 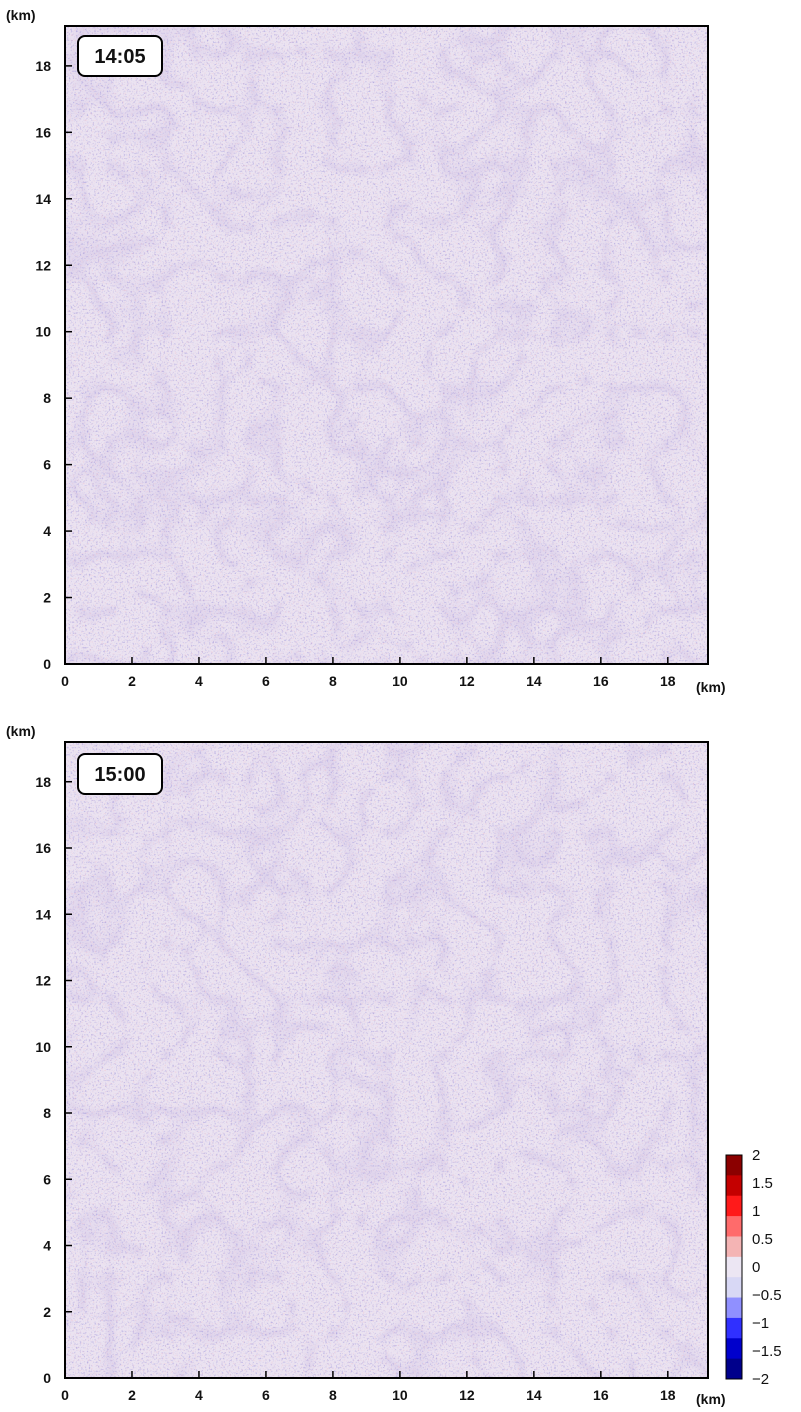 I want to click on colorbar-labels: 2 1.5 1 0.5 0 −0.5 −1 −1.5 −2, so click(x=767, y=1267).